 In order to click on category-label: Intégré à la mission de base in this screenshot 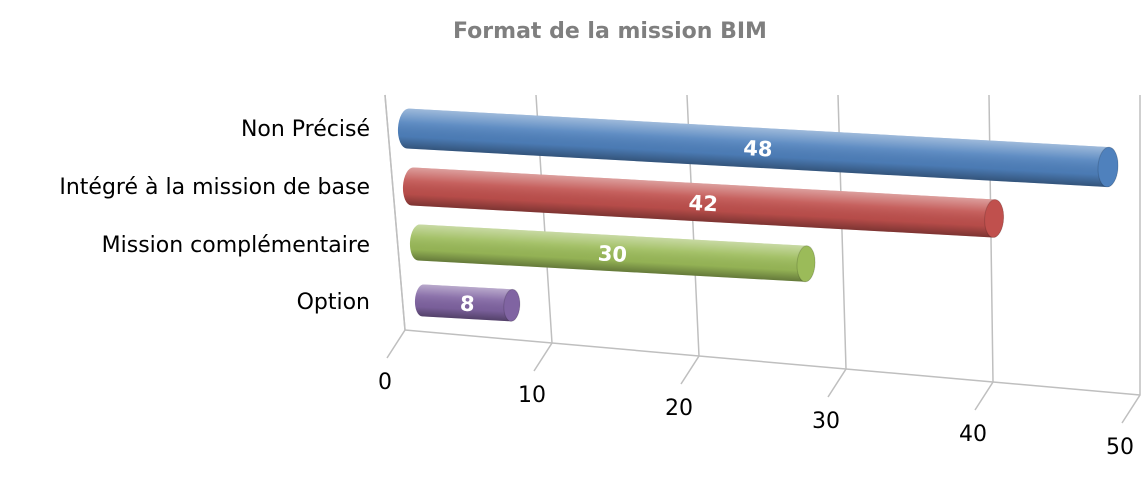, I will do `click(214, 187)`.